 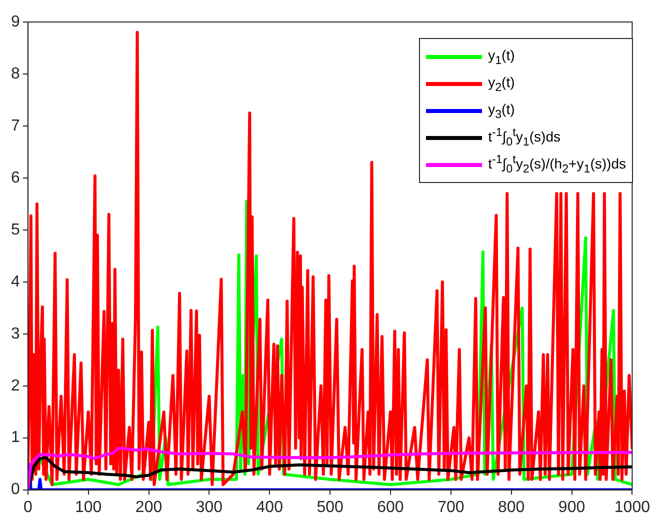 What do you see at coordinates (511, 507) in the screenshot?
I see `x-tick-label: 800` at bounding box center [511, 507].